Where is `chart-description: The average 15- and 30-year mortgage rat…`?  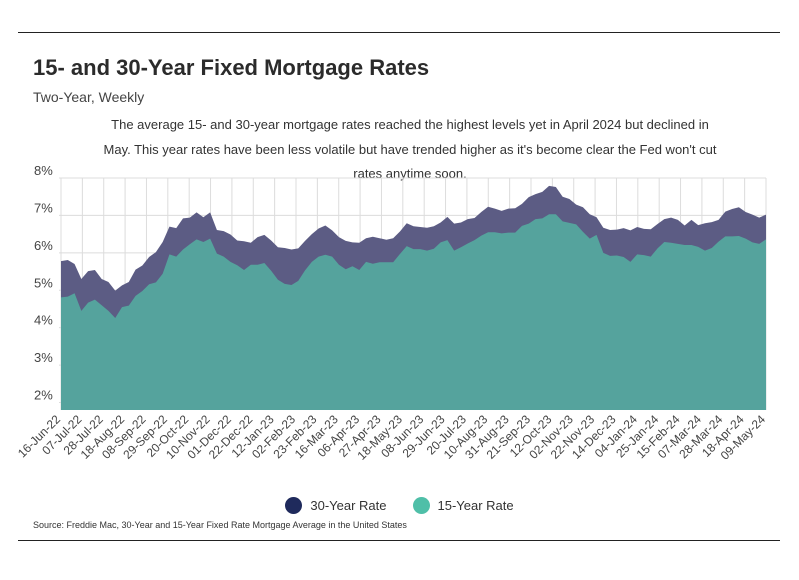 chart-description: The average 15- and 30-year mortgage rat… is located at coordinates (410, 149).